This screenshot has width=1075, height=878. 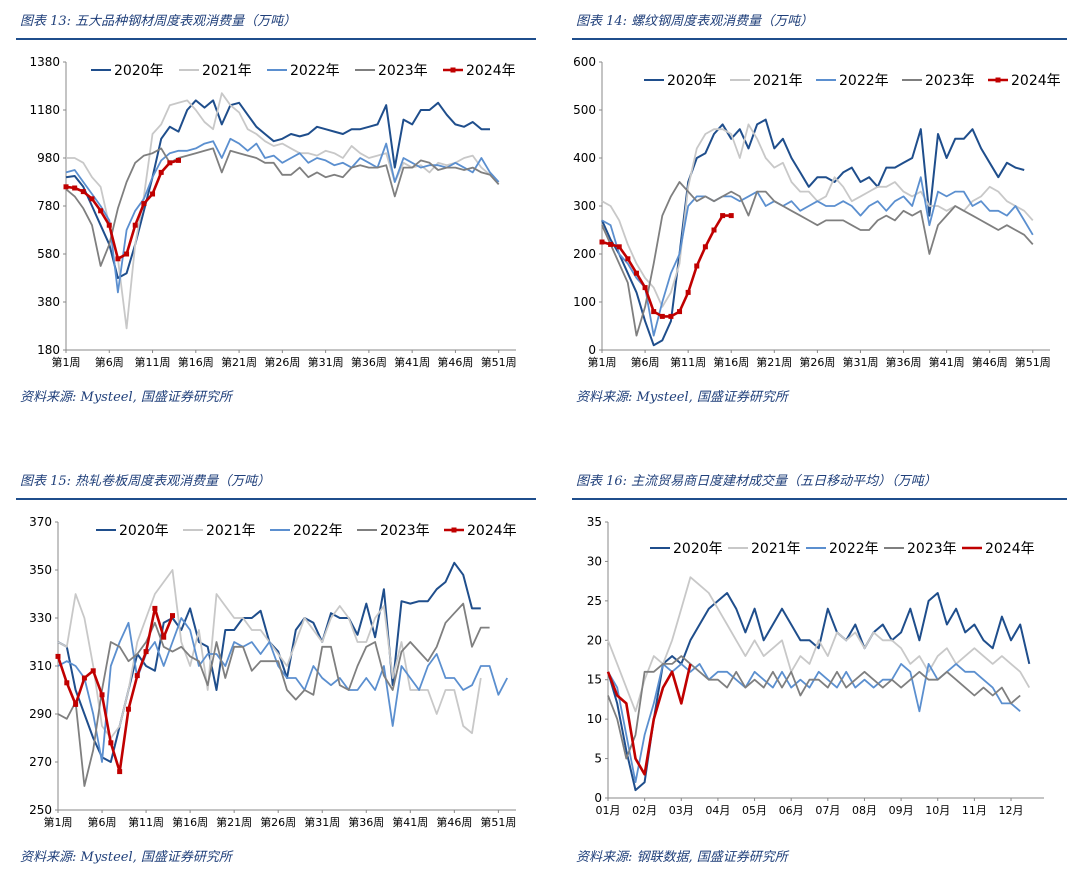 I want to click on y-tick-label: 350, so click(x=40, y=570).